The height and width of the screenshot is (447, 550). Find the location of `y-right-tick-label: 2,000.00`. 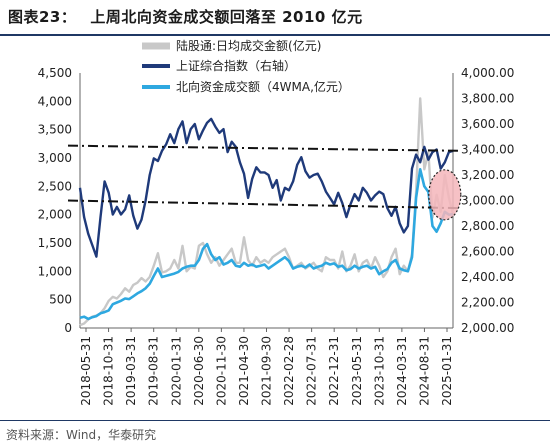

y-right-tick-label: 2,000.00 is located at coordinates (487, 328).